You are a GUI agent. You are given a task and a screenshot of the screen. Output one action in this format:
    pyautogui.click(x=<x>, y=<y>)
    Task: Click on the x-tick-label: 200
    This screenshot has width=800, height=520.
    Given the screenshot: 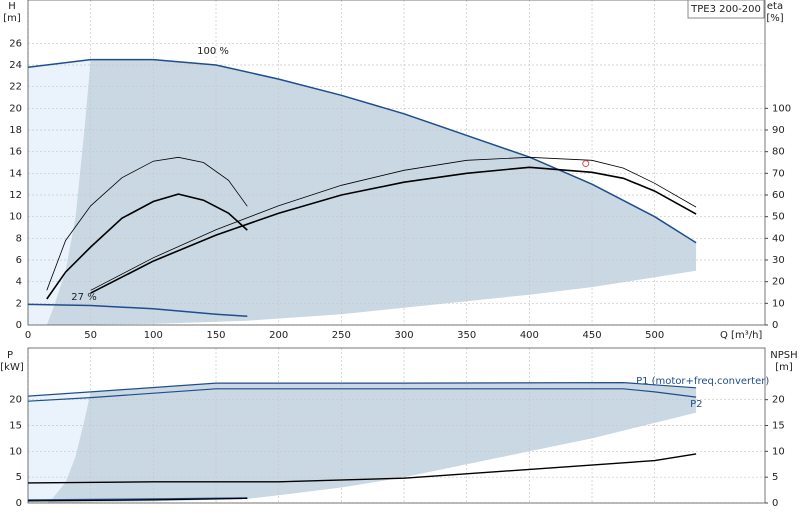 What is the action you would take?
    pyautogui.click(x=278, y=335)
    